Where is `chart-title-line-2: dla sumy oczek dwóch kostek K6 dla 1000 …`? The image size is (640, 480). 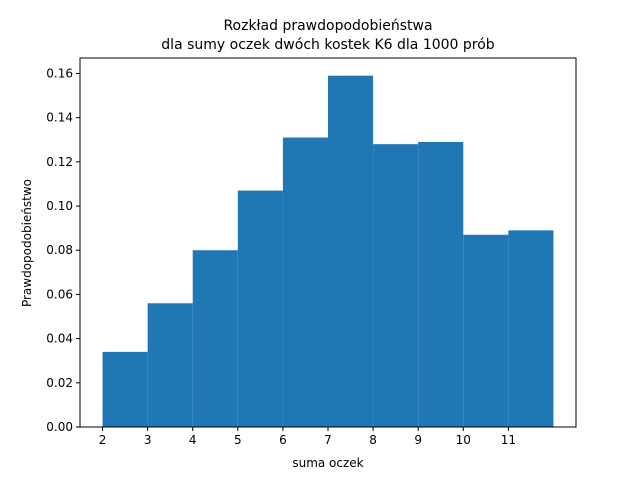 chart-title-line-2: dla sumy oczek dwóch kostek K6 dla 1000 … is located at coordinates (328, 45).